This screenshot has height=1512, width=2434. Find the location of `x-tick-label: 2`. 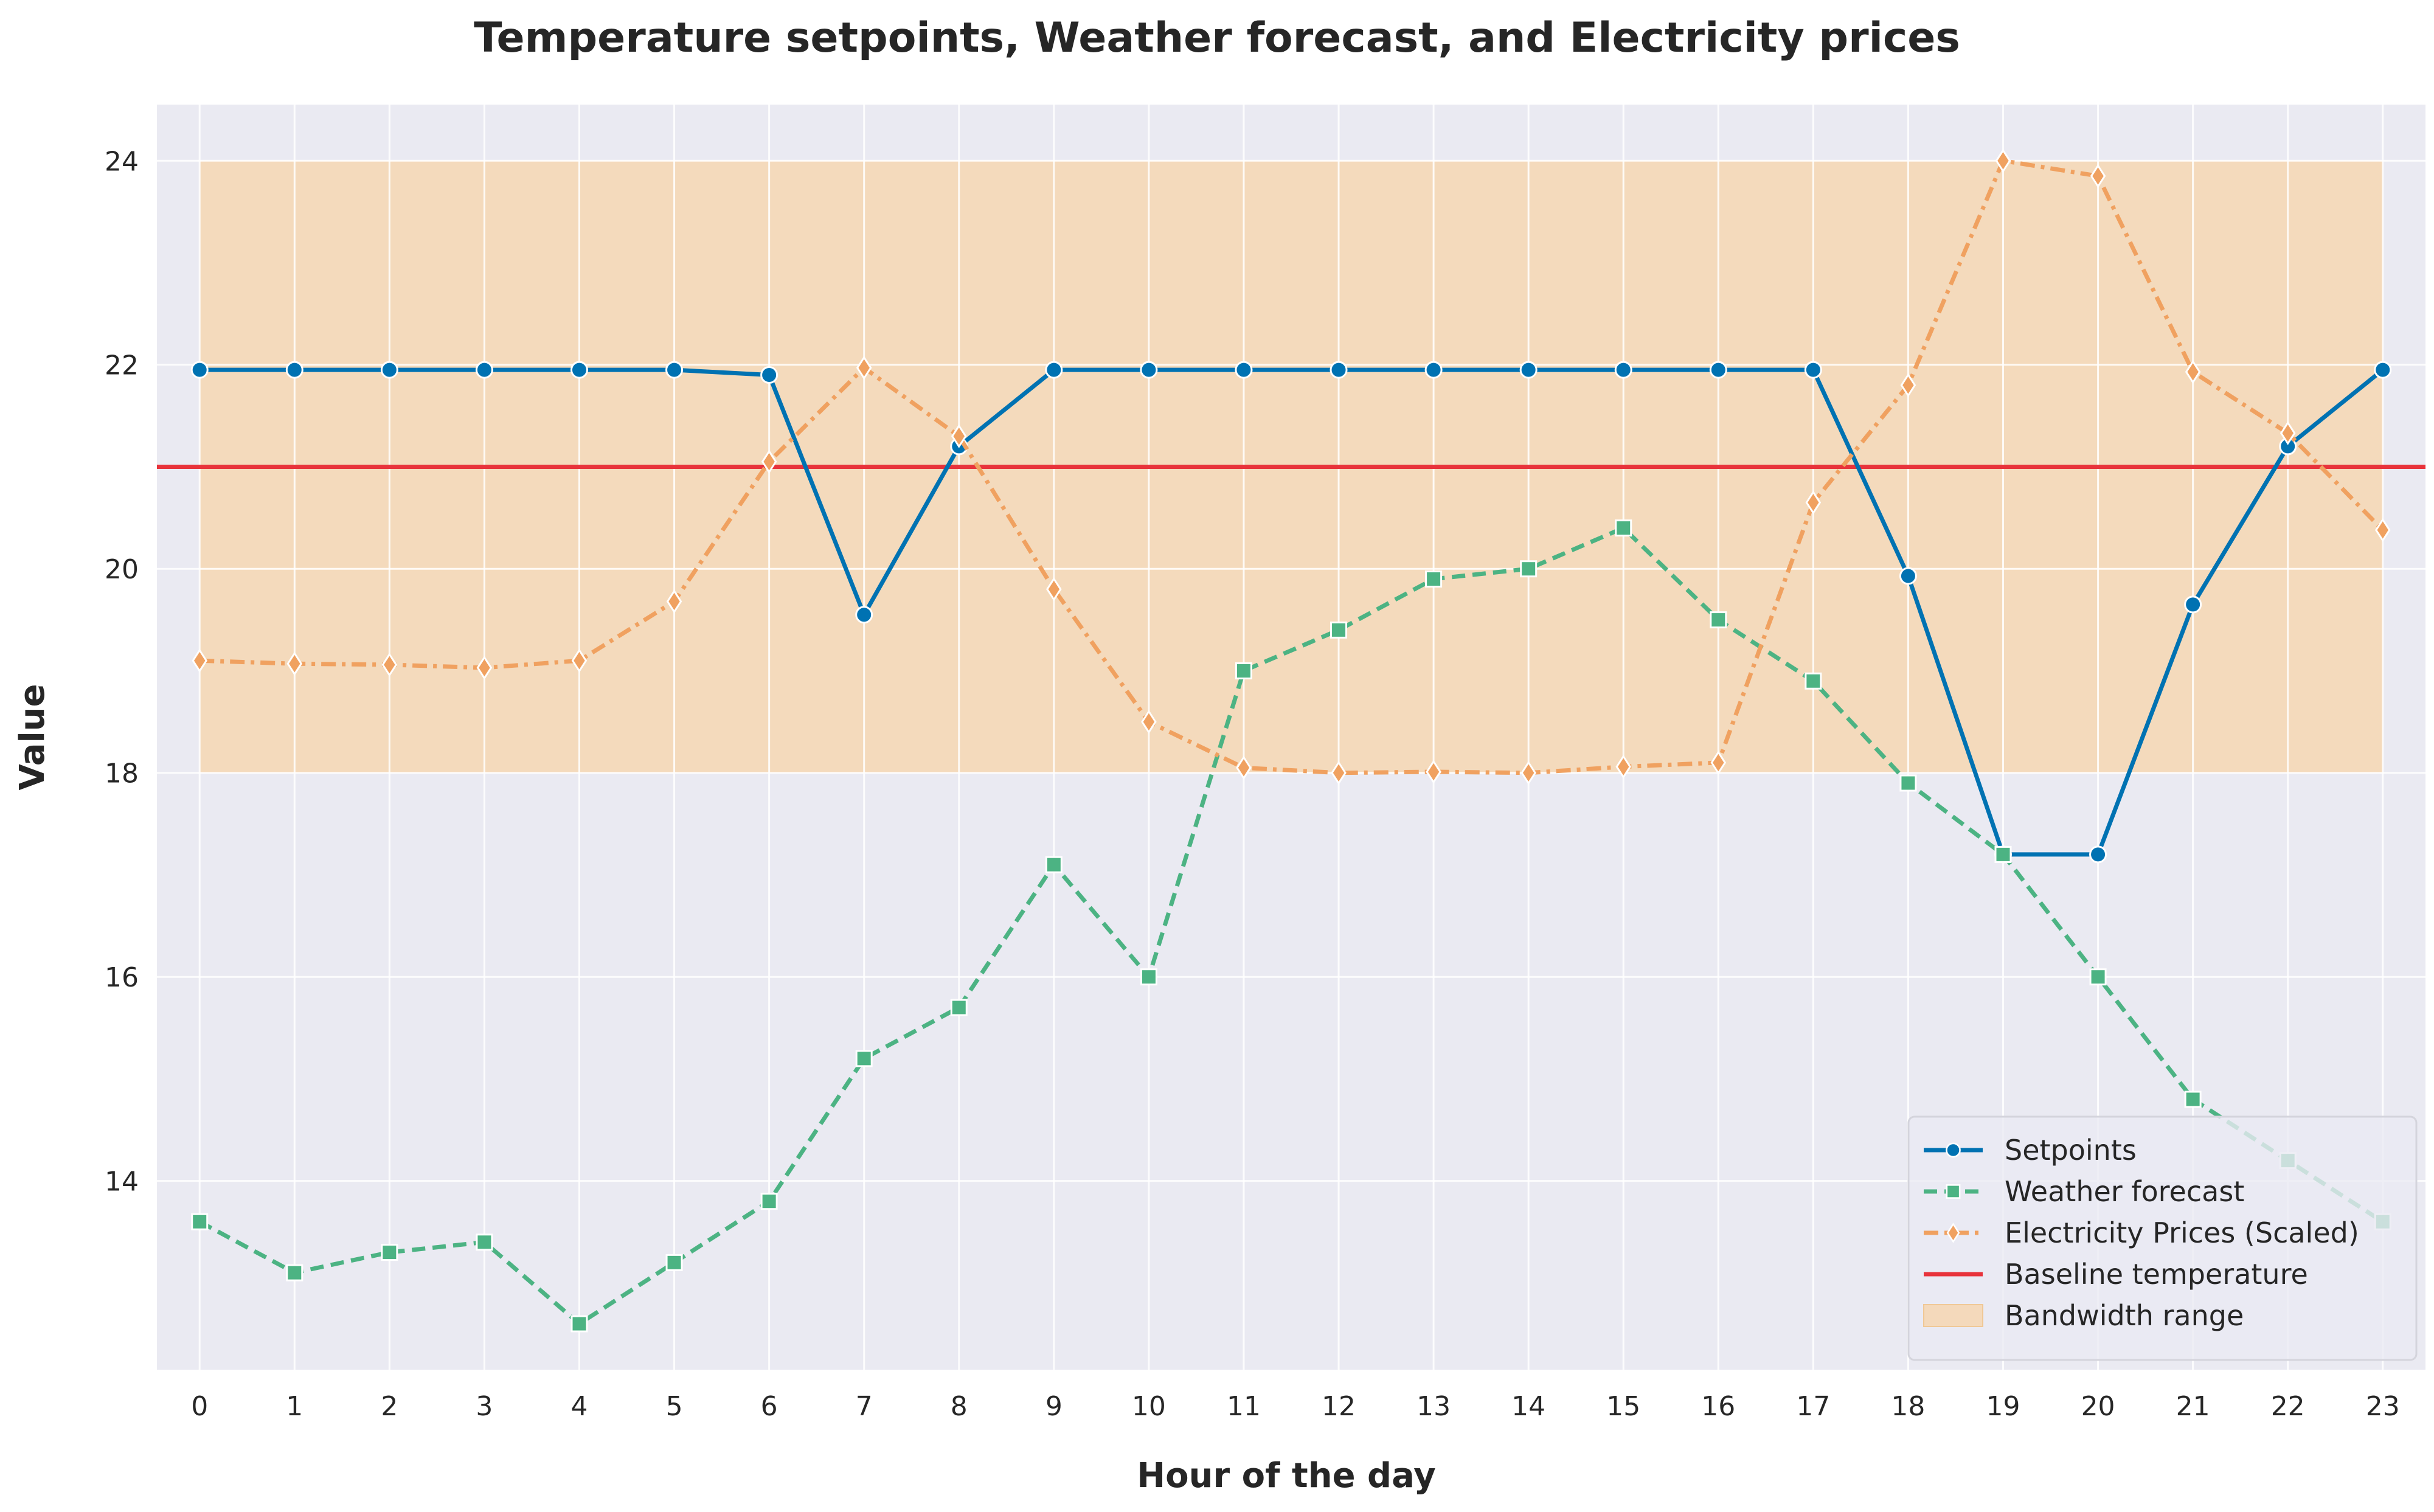

x-tick-label: 2 is located at coordinates (389, 1406).